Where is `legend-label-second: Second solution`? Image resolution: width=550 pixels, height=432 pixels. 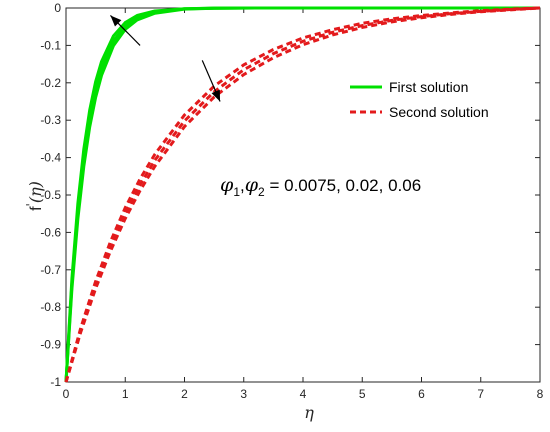 legend-label-second: Second solution is located at coordinates (439, 112).